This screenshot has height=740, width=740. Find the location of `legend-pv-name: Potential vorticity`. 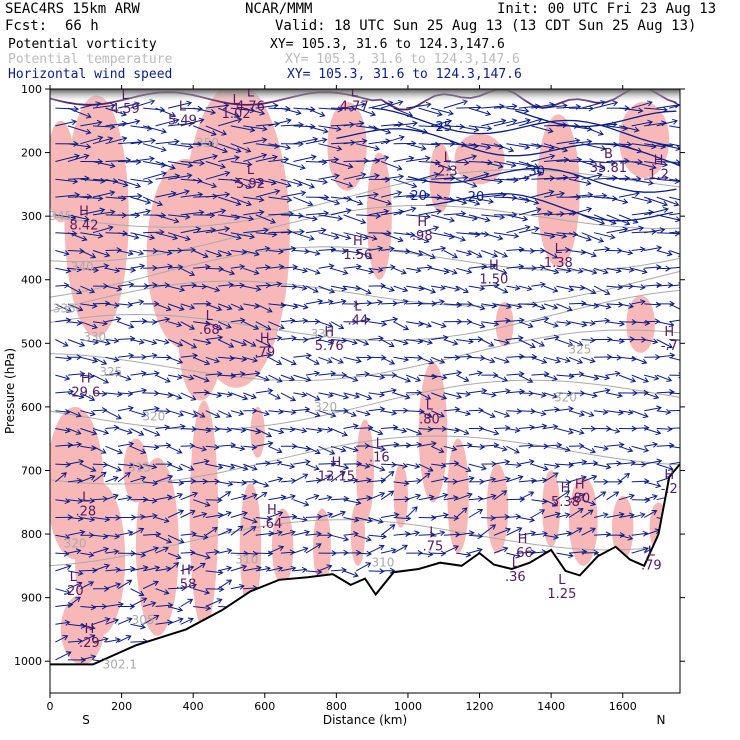

legend-pv-name: Potential vorticity is located at coordinates (82, 44).